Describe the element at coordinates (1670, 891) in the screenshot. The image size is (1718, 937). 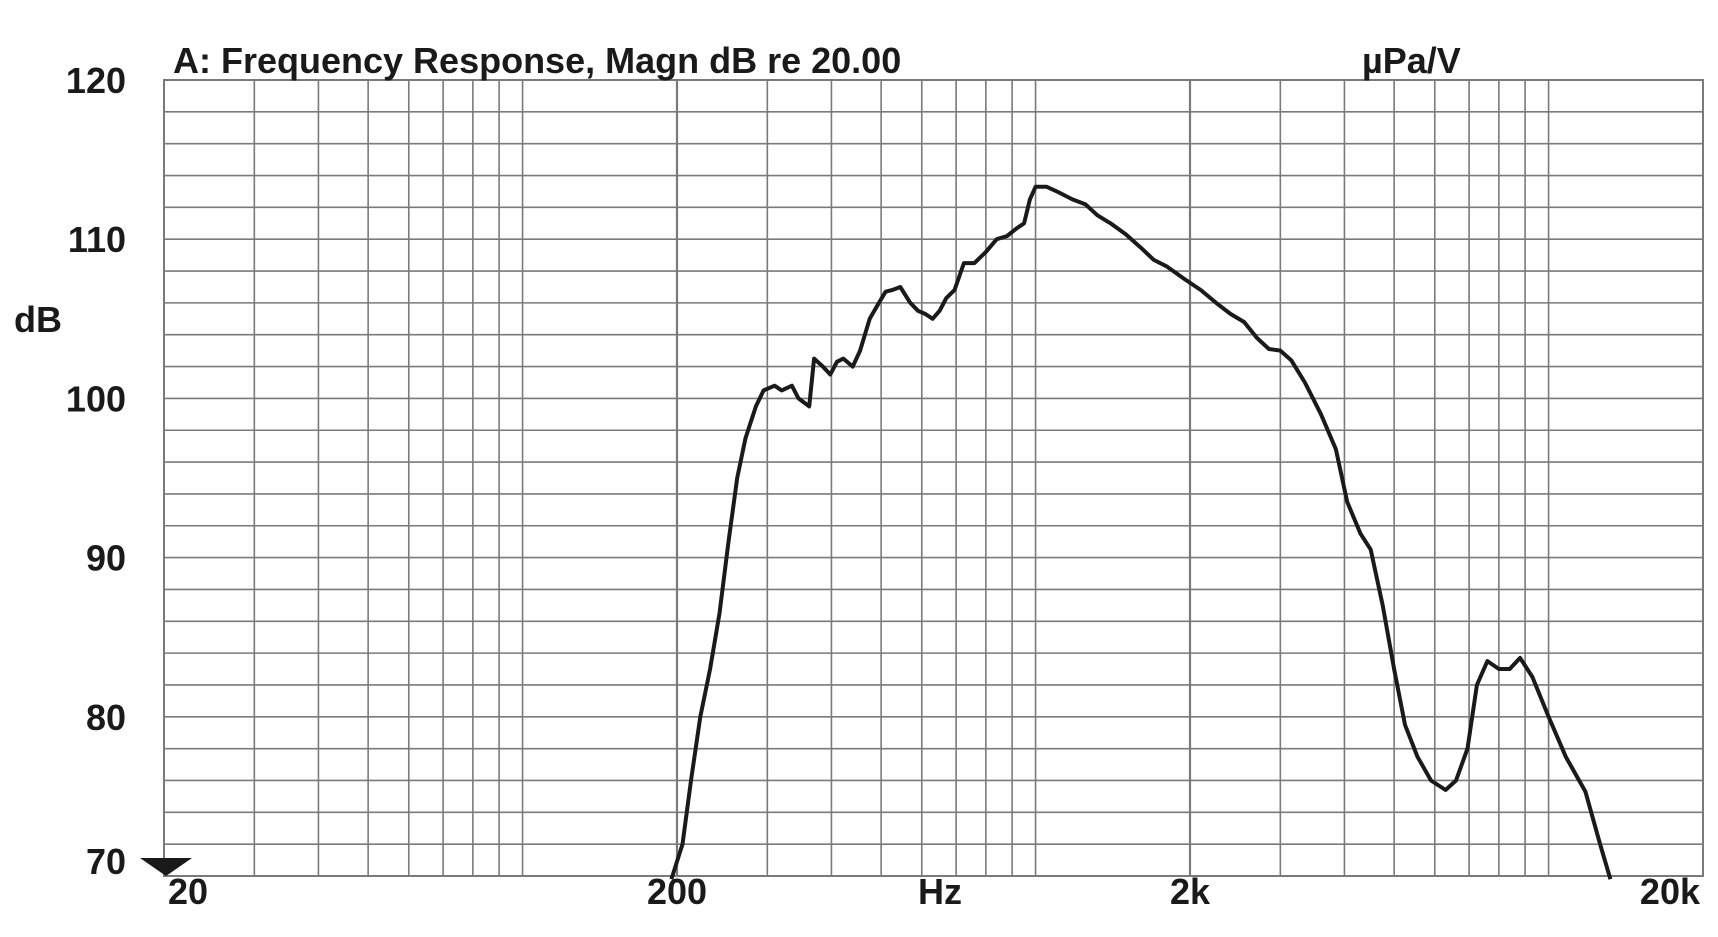
I see `x-tick-label: 20k` at that location.